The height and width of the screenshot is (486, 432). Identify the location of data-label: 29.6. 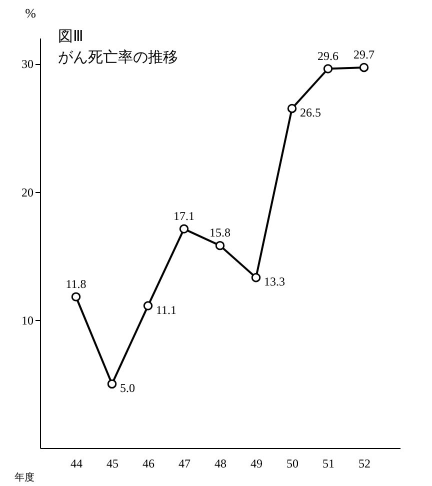
(328, 55).